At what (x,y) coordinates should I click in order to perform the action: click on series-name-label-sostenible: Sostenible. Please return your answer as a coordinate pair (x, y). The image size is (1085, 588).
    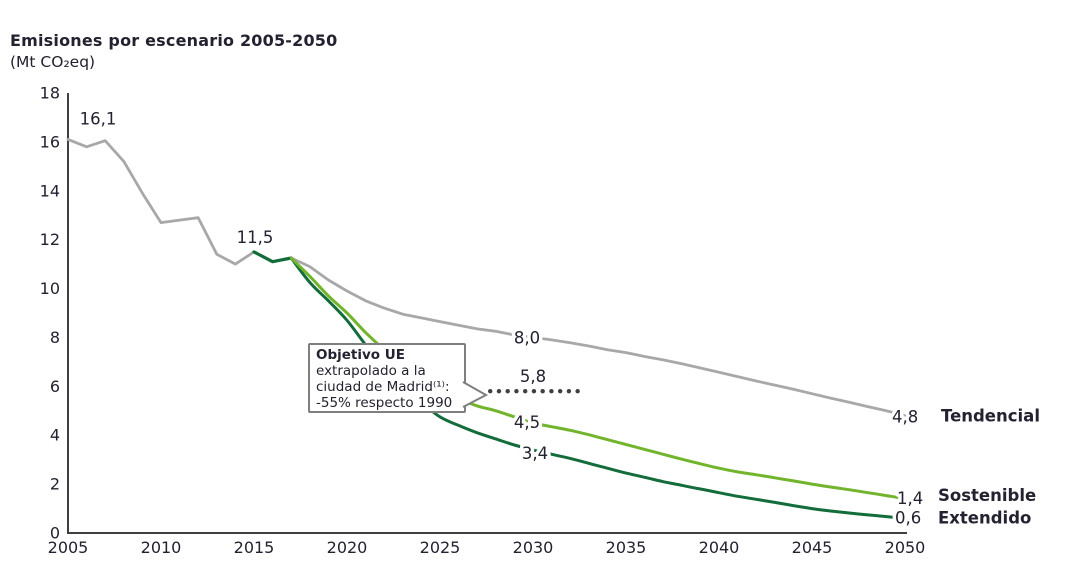
    Looking at the image, I should click on (987, 495).